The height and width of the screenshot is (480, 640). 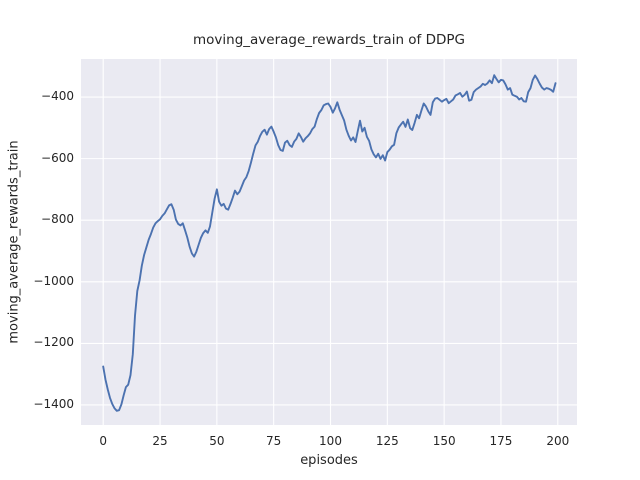 I want to click on x-tick-label: 25, so click(x=160, y=441).